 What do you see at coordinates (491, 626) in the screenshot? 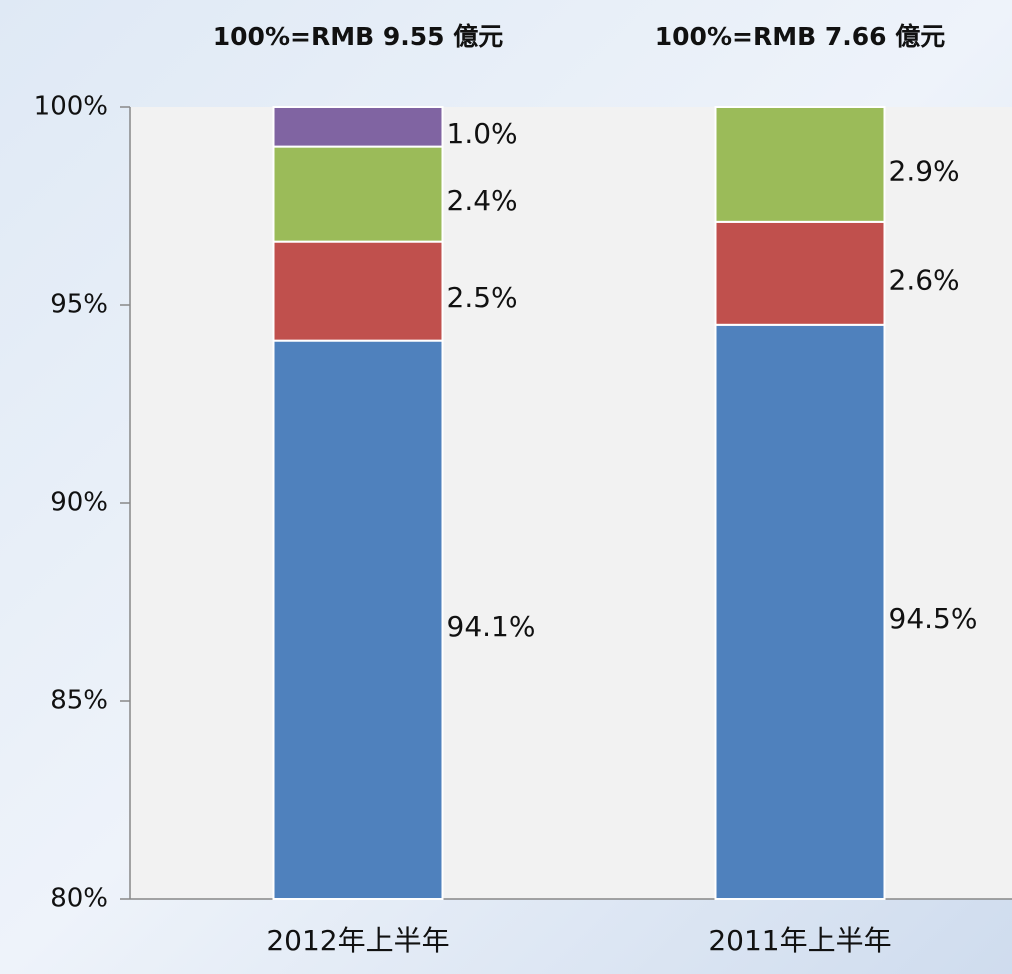
I see `data-label: 94.1%` at bounding box center [491, 626].